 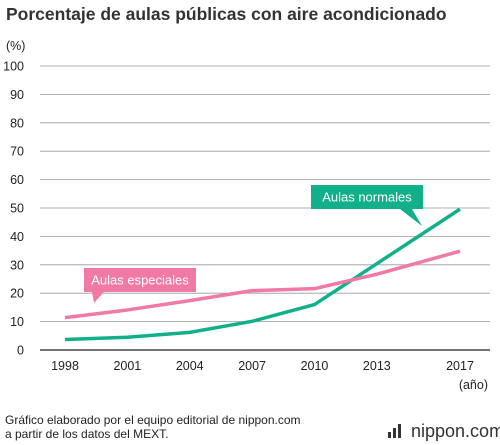 I want to click on series-label: Aulas especiales, so click(x=140, y=280).